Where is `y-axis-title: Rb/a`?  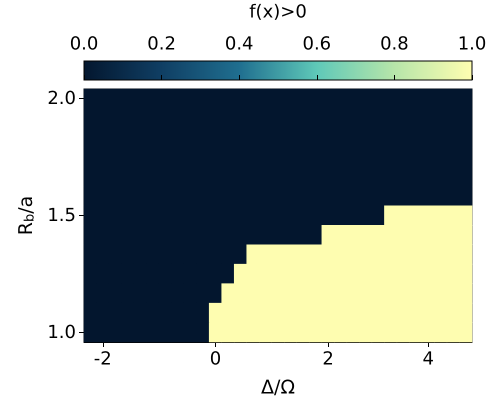
y-axis-title: Rb/a is located at coordinates (26, 216).